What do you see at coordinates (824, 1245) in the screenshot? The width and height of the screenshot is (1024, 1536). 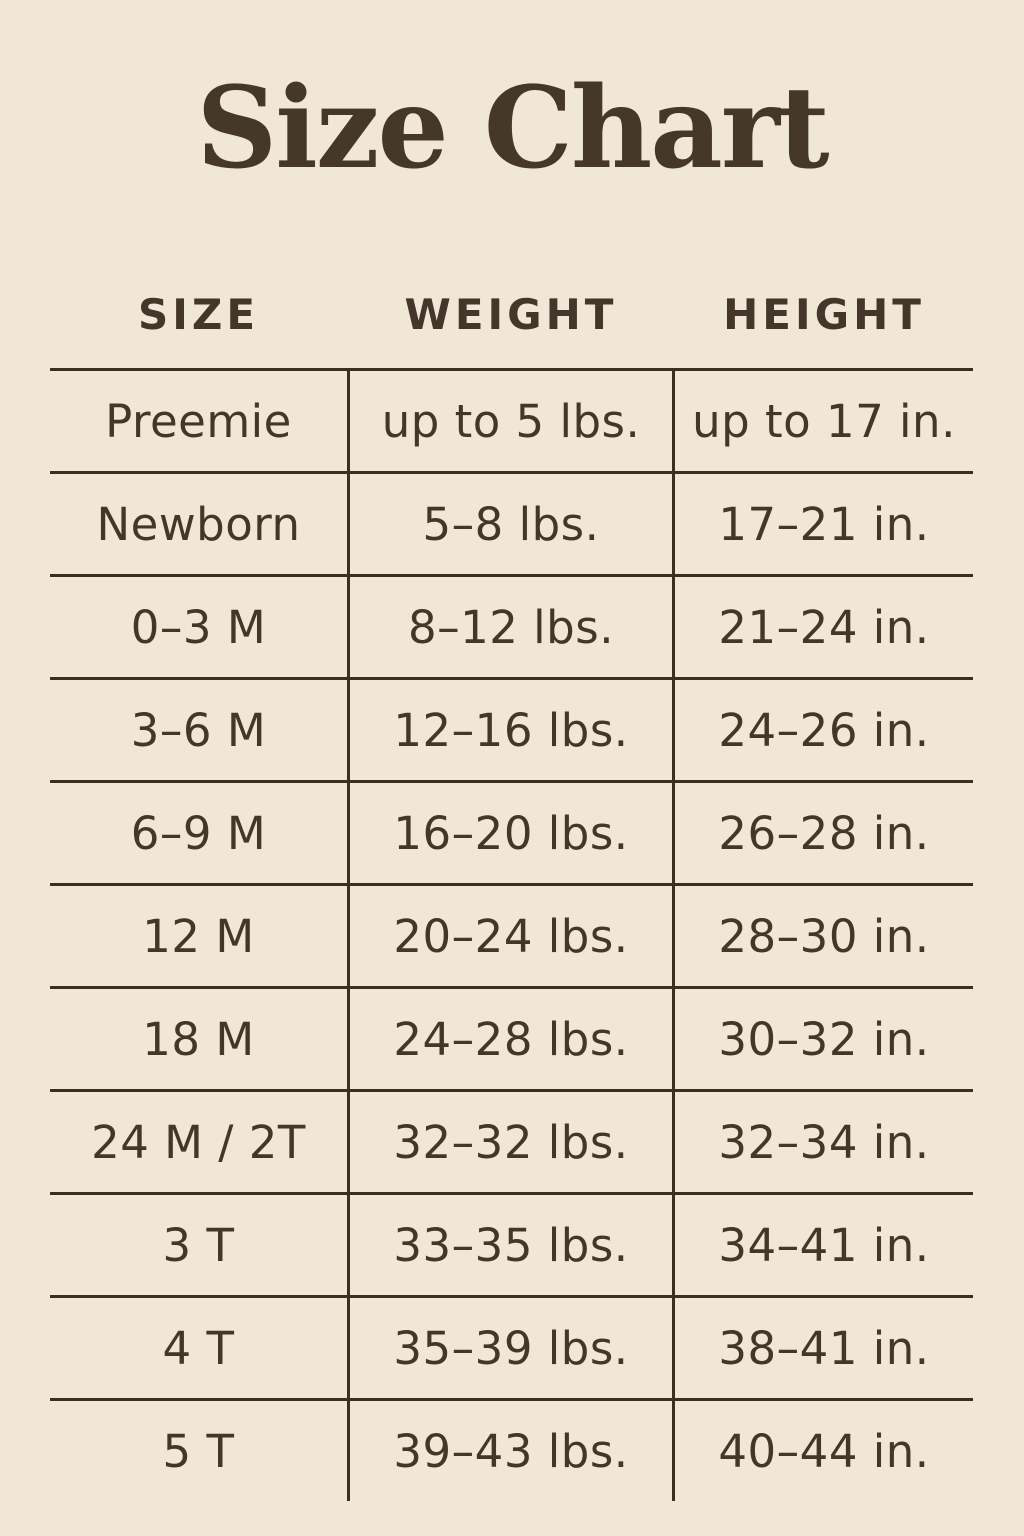 I see `height-cell: 34–41 in.` at bounding box center [824, 1245].